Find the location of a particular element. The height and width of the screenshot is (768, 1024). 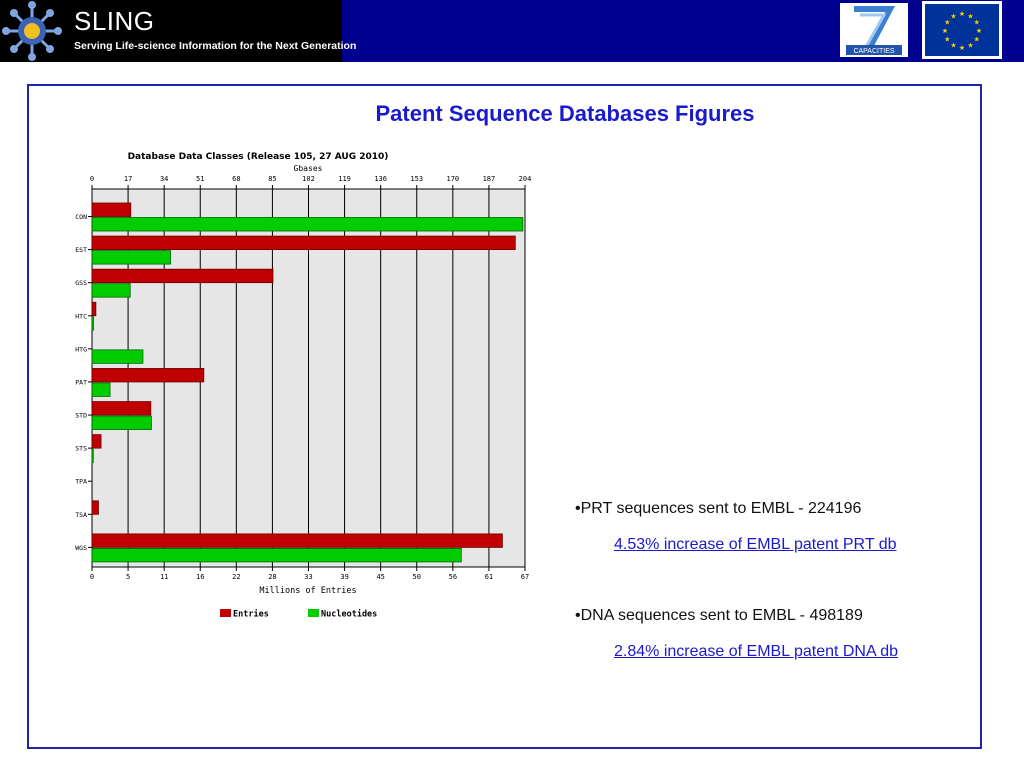

category-label: HTG is located at coordinates (81, 349).